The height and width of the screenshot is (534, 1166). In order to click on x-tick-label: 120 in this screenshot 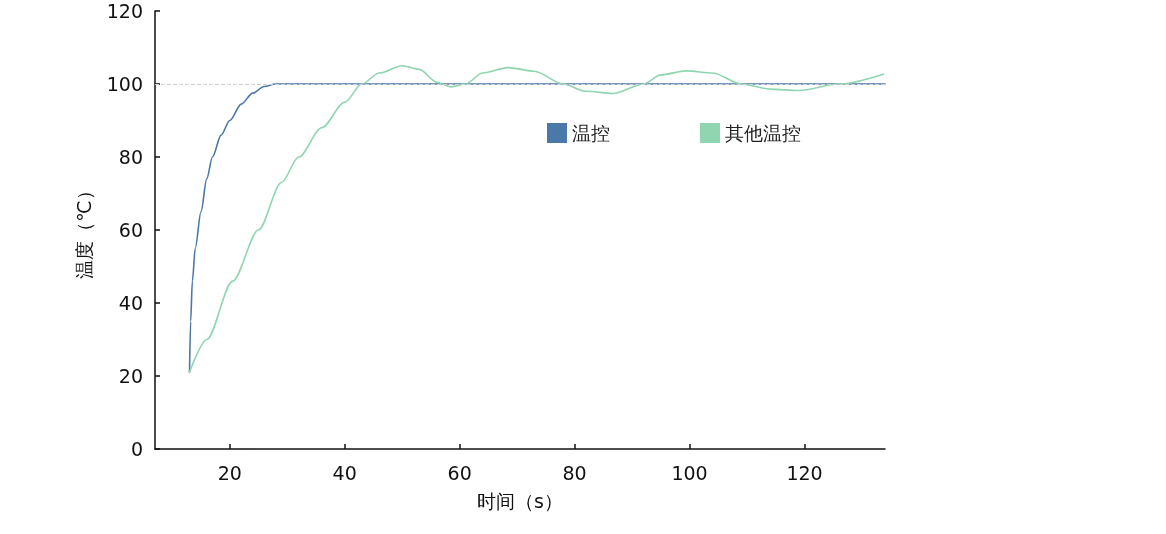, I will do `click(804, 472)`.